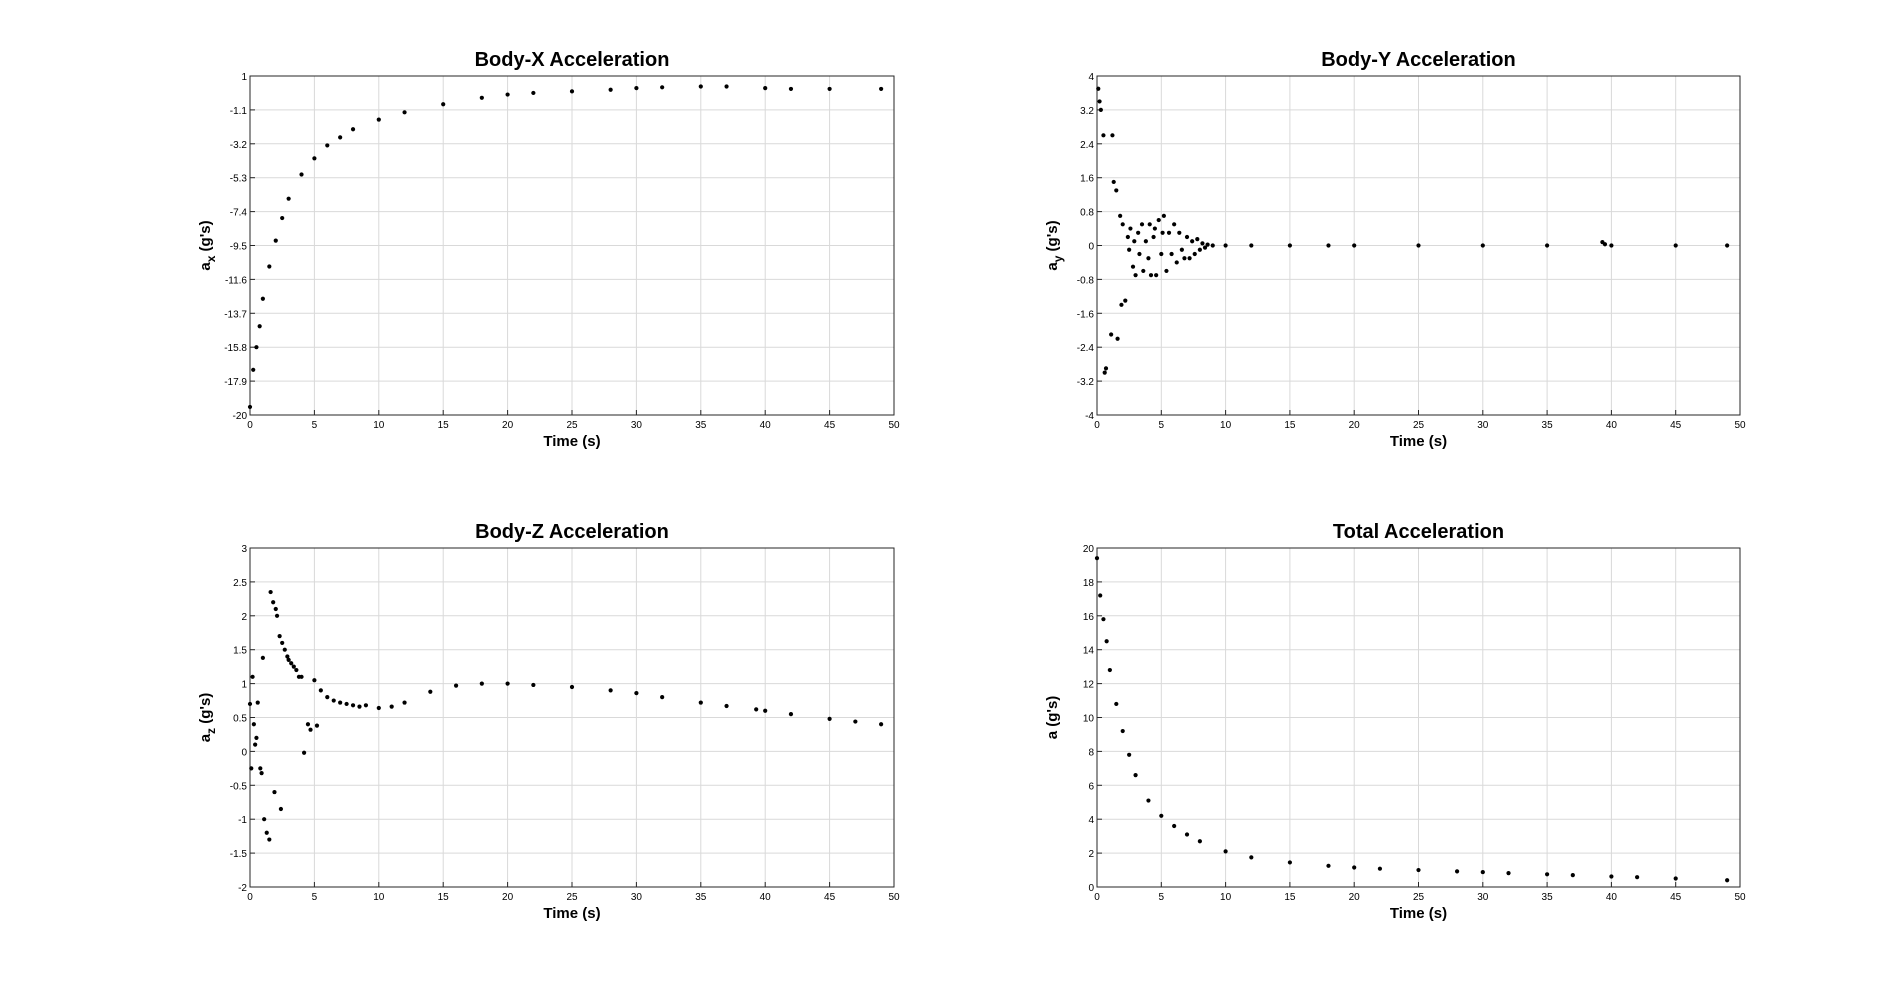 The image size is (1904, 987). I want to click on y-tick-label: -1.1, so click(239, 111).